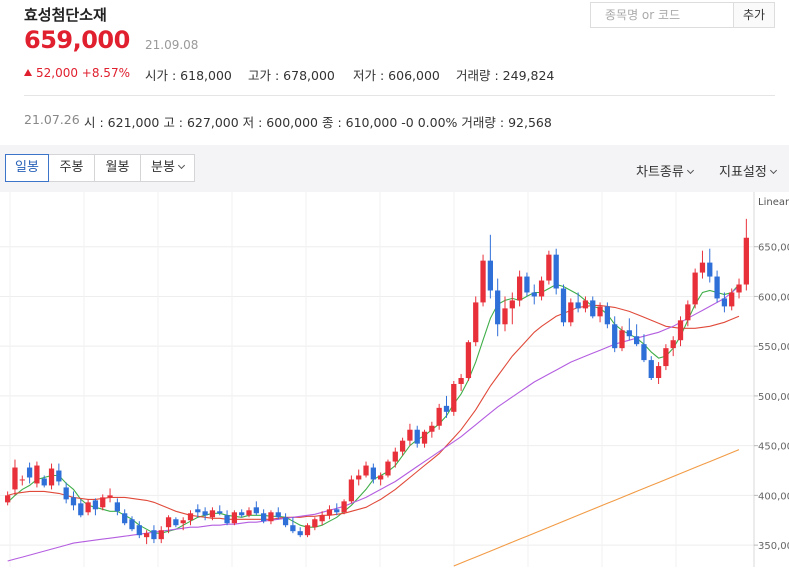 Image resolution: width=789 pixels, height=571 pixels. I want to click on chart-type-label: 차트종류, so click(660, 172).